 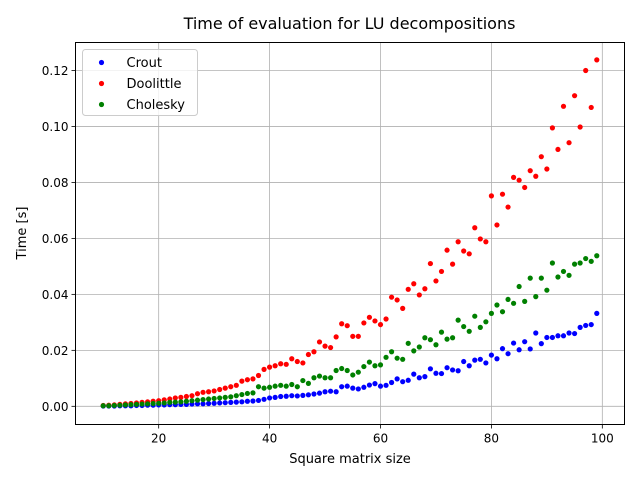 What do you see at coordinates (55, 407) in the screenshot?
I see `y-tick-label: 0.00` at bounding box center [55, 407].